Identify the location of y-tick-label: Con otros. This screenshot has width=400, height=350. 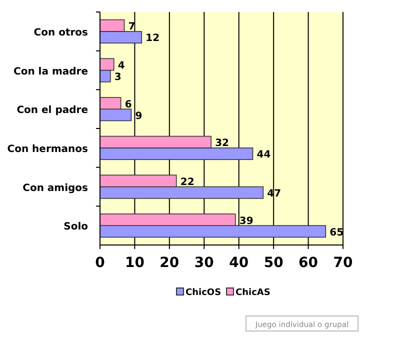
(61, 32).